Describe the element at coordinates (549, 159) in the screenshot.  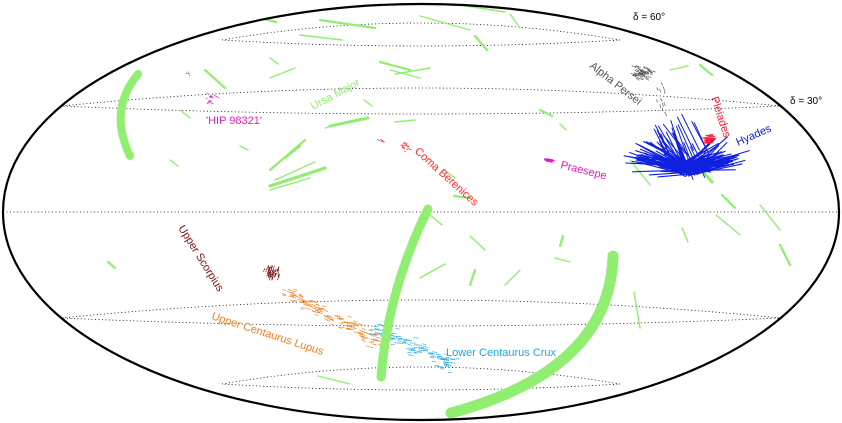
I see `praesepe-vector` at that location.